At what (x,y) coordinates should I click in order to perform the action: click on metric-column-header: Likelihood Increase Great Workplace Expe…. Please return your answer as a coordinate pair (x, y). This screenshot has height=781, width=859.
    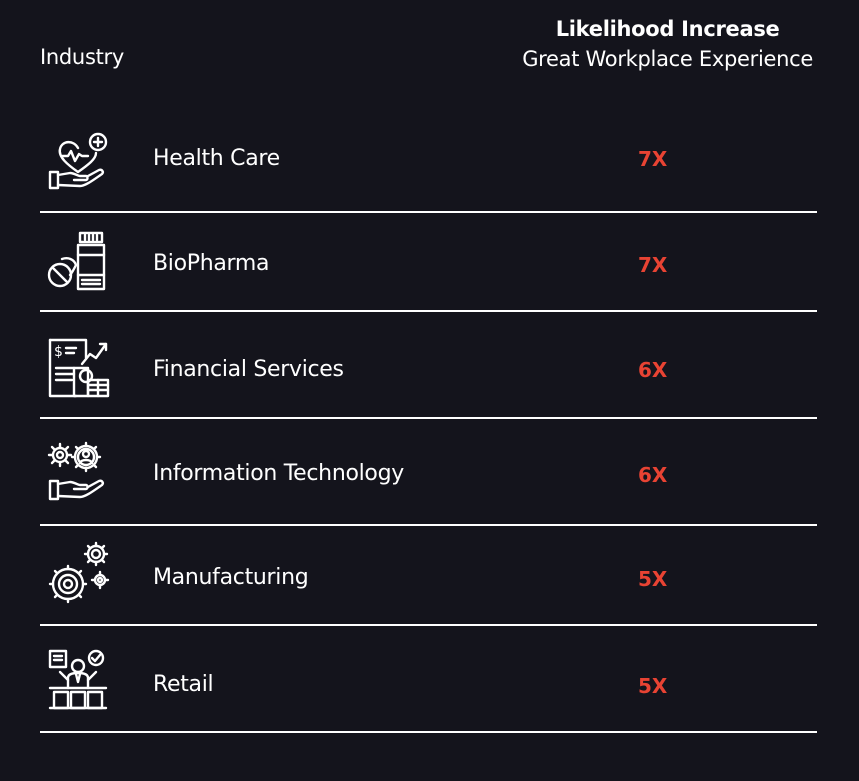
    Looking at the image, I should click on (667, 44).